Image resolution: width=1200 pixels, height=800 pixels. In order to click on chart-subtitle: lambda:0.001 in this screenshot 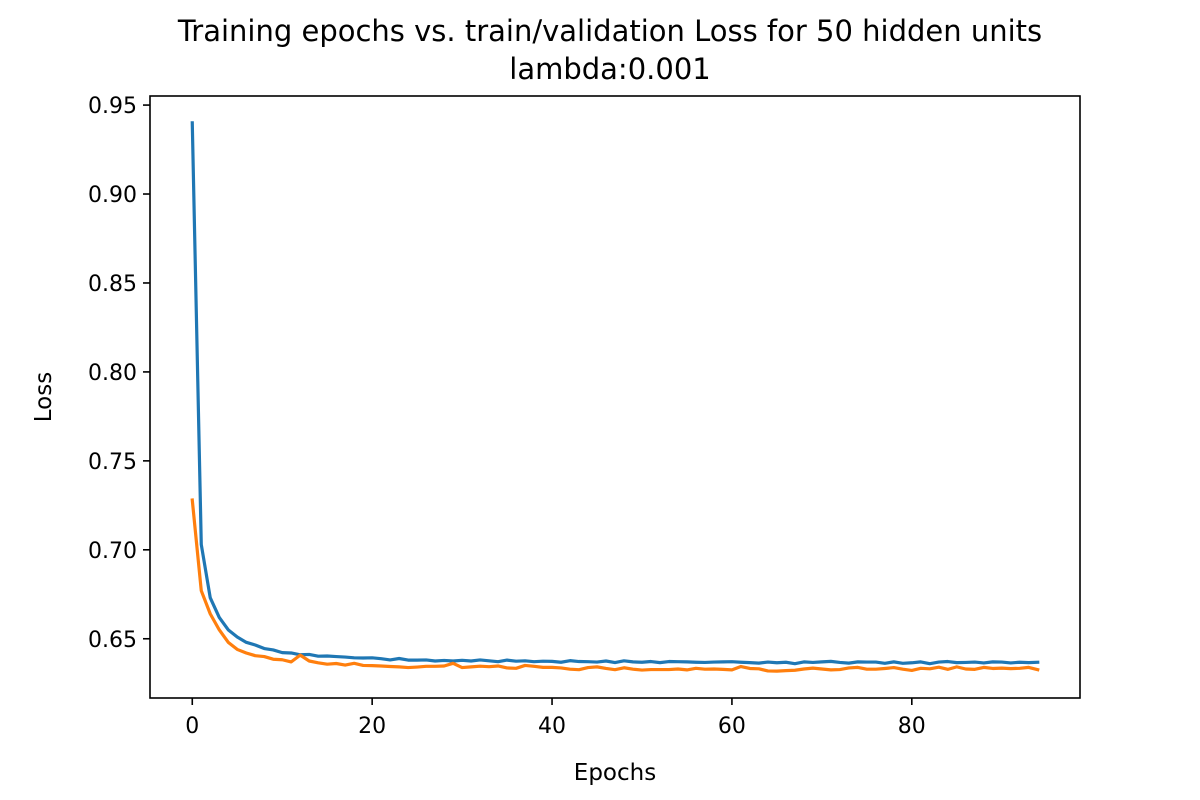, I will do `click(609, 69)`.